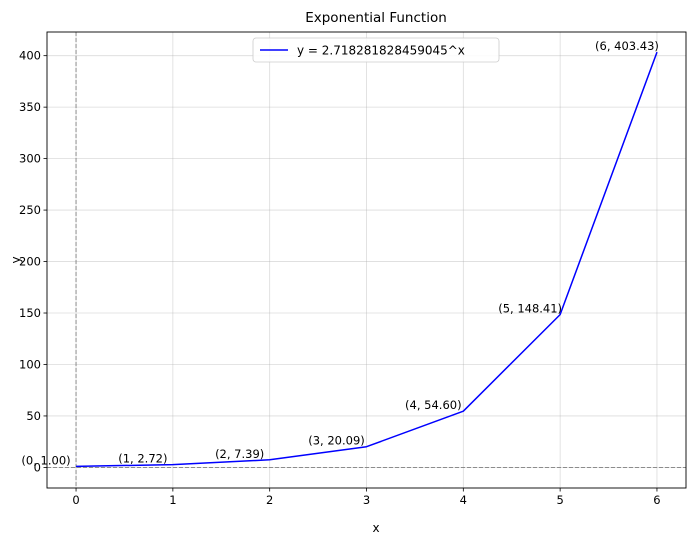  Describe the element at coordinates (37, 467) in the screenshot. I see `y-tick-label: 0` at that location.